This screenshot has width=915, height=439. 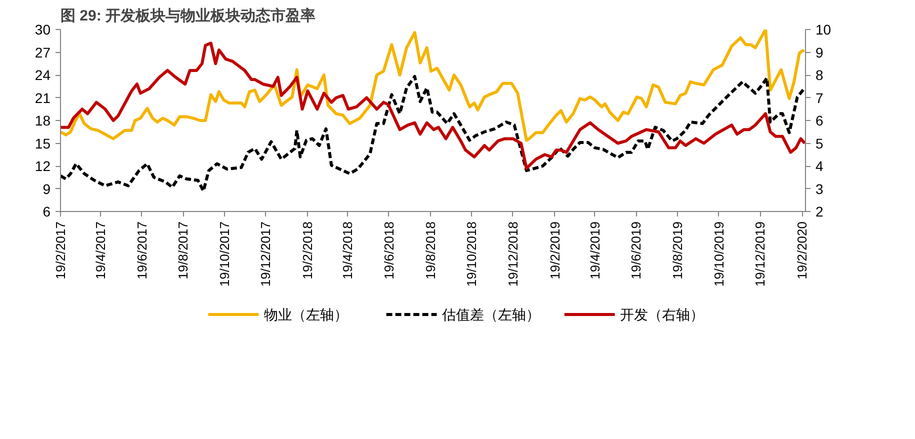 What do you see at coordinates (188, 15) in the screenshot?
I see `chart-title: 图 29: 开发板块与物业板块动态市盈率` at bounding box center [188, 15].